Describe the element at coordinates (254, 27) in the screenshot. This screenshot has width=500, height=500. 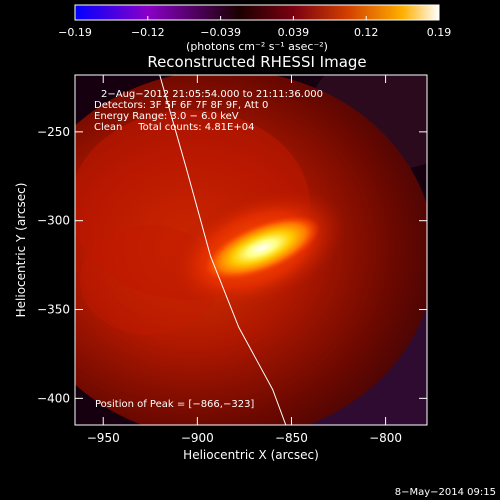
I see `colorbar-ticks: −0.19 −0.12 −0.039 0.039 0.12 0.19` at that location.